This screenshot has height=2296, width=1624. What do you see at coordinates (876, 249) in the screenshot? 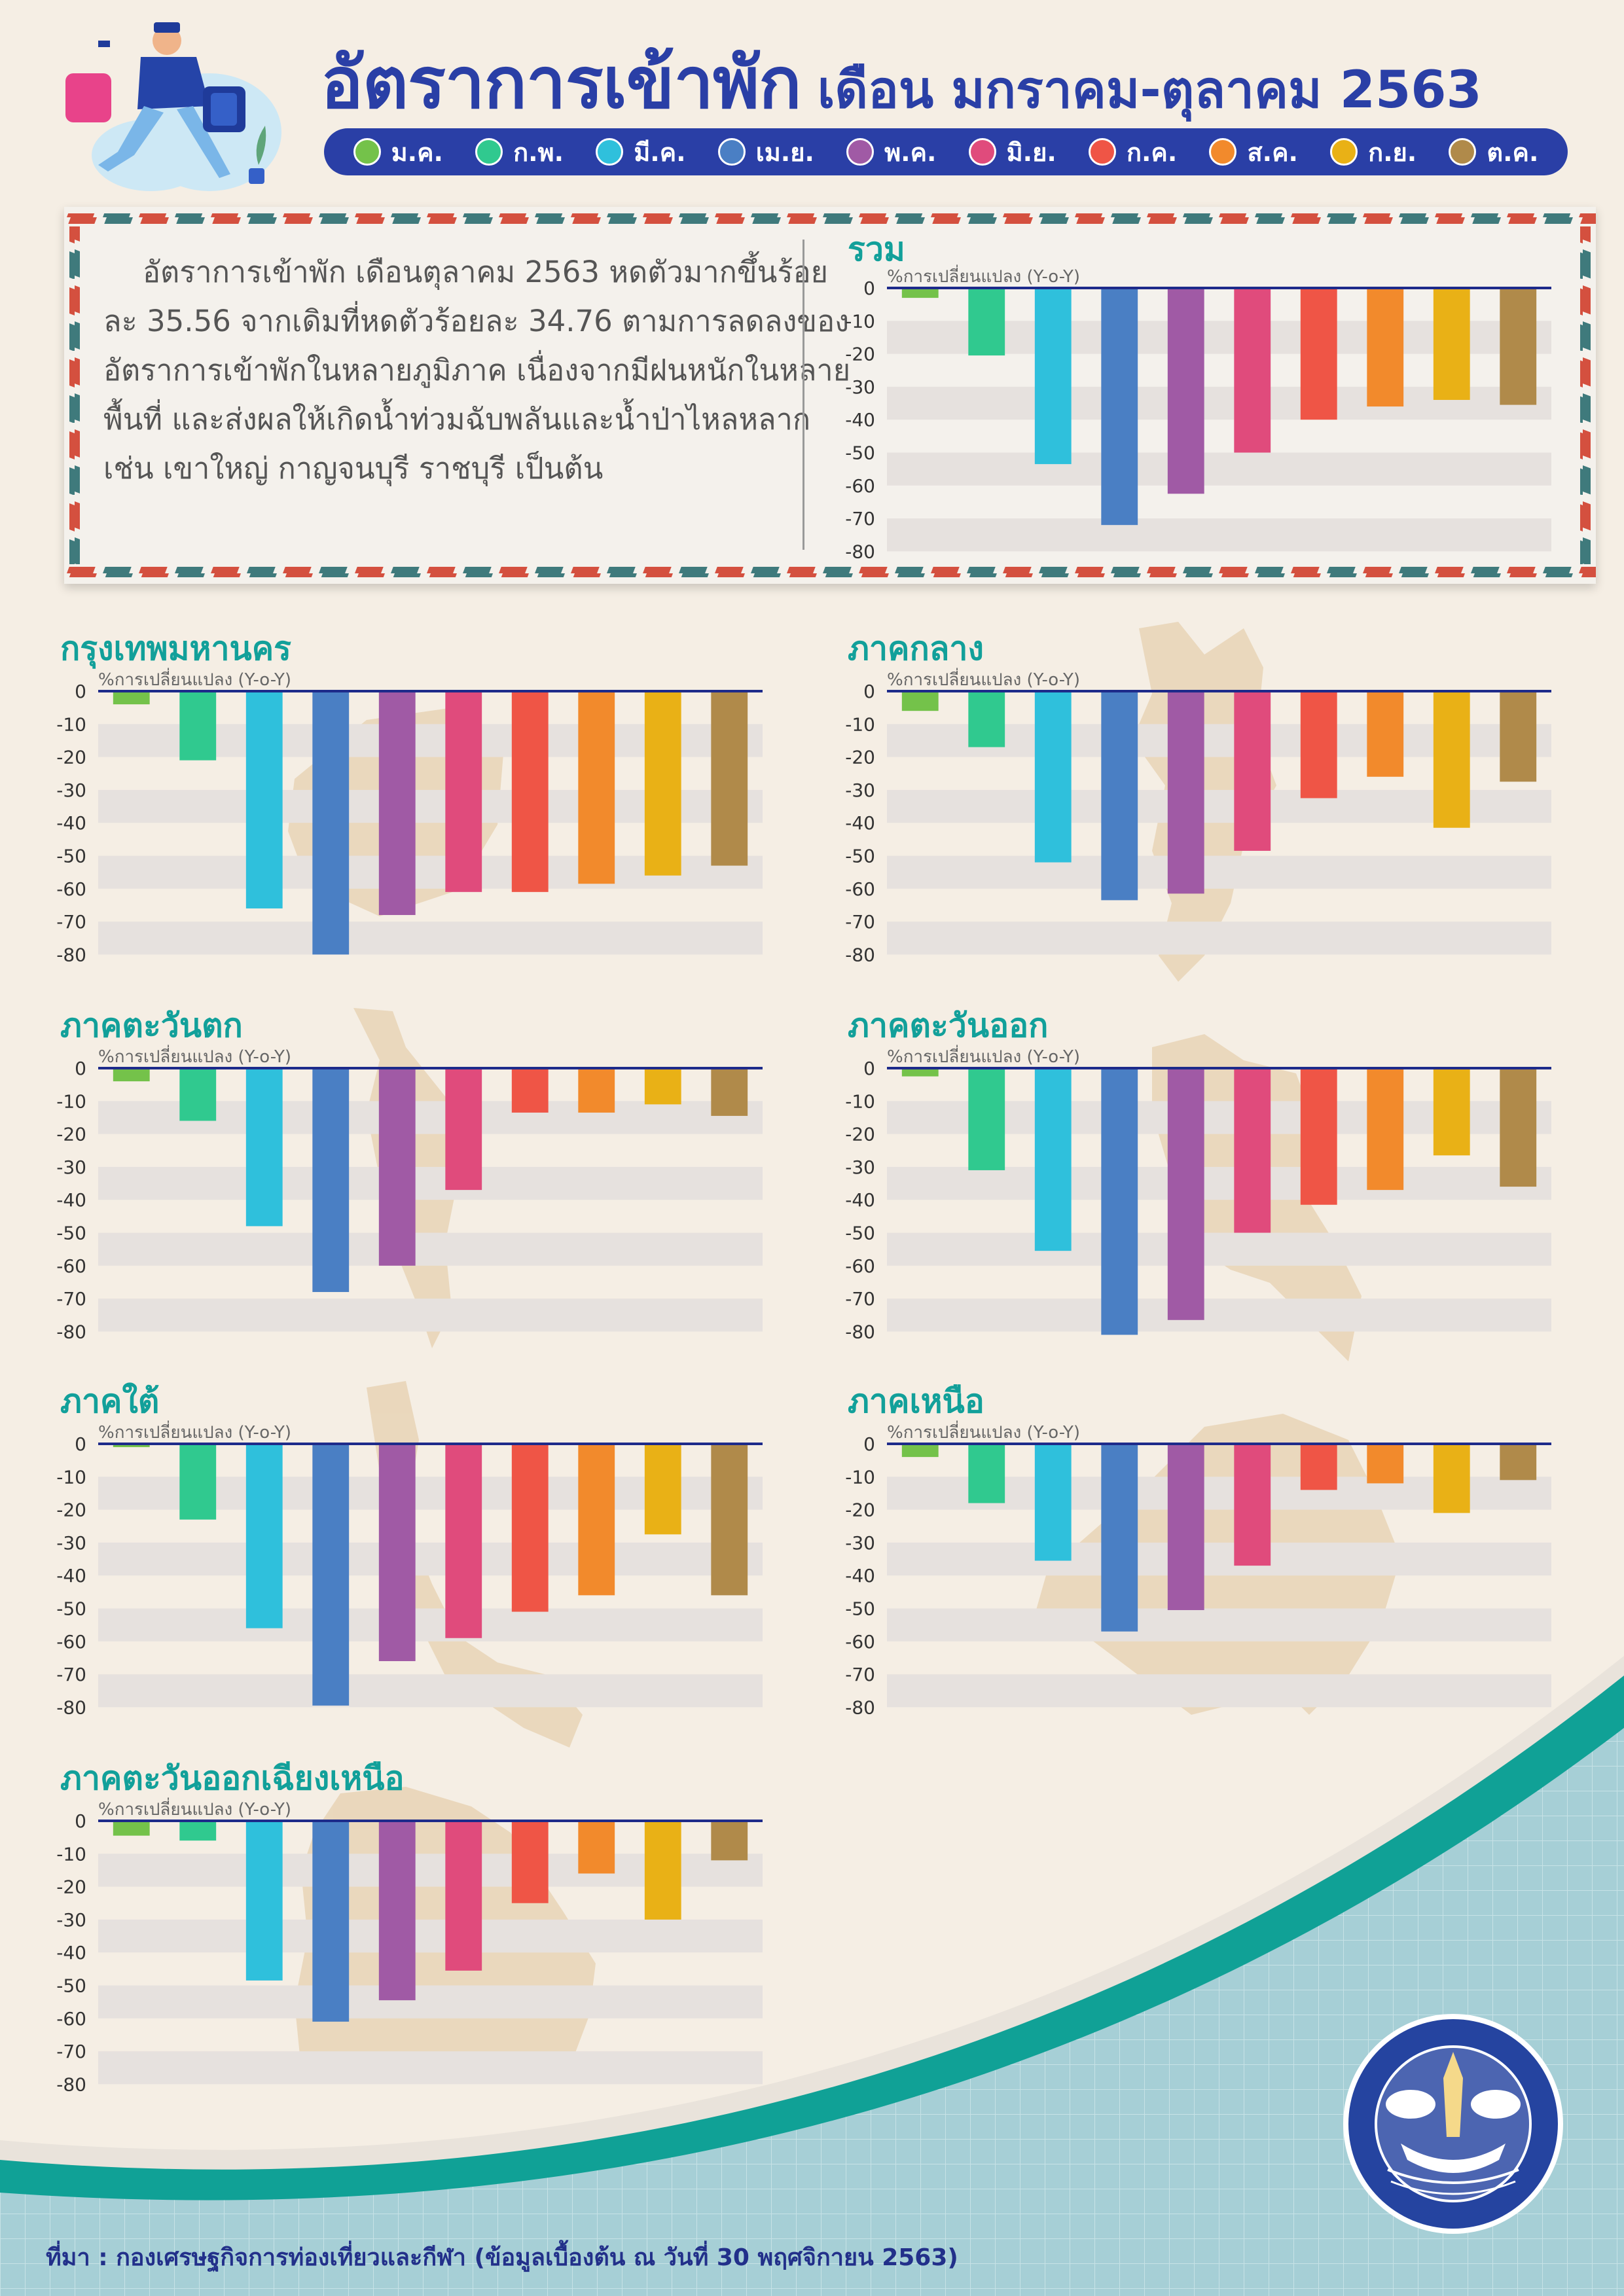
I see `chart-title-total: รวม` at bounding box center [876, 249].